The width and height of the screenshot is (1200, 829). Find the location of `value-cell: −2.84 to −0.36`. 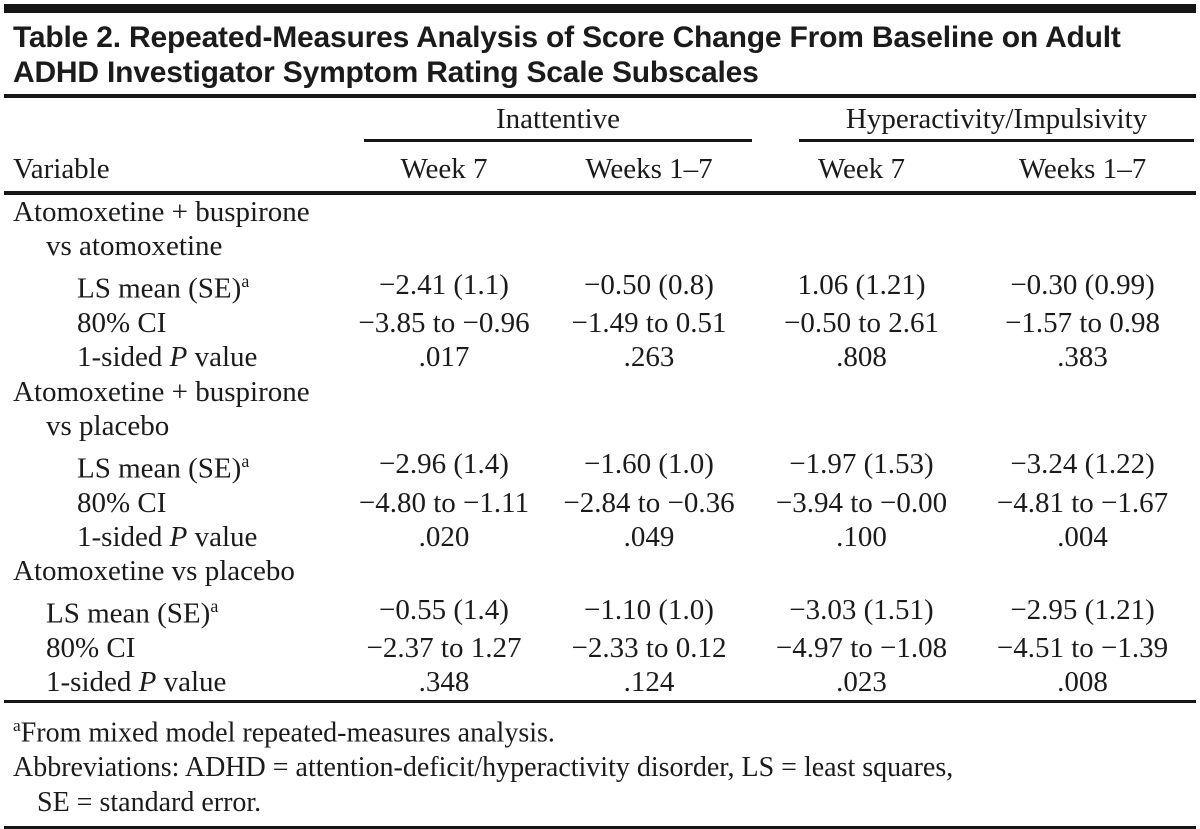

value-cell: −2.84 to −0.36 is located at coordinates (649, 502).